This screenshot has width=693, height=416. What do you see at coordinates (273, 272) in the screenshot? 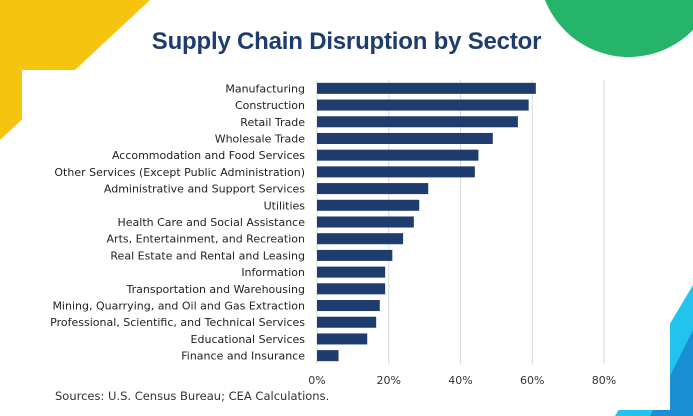
I see `category-label: Information` at bounding box center [273, 272].